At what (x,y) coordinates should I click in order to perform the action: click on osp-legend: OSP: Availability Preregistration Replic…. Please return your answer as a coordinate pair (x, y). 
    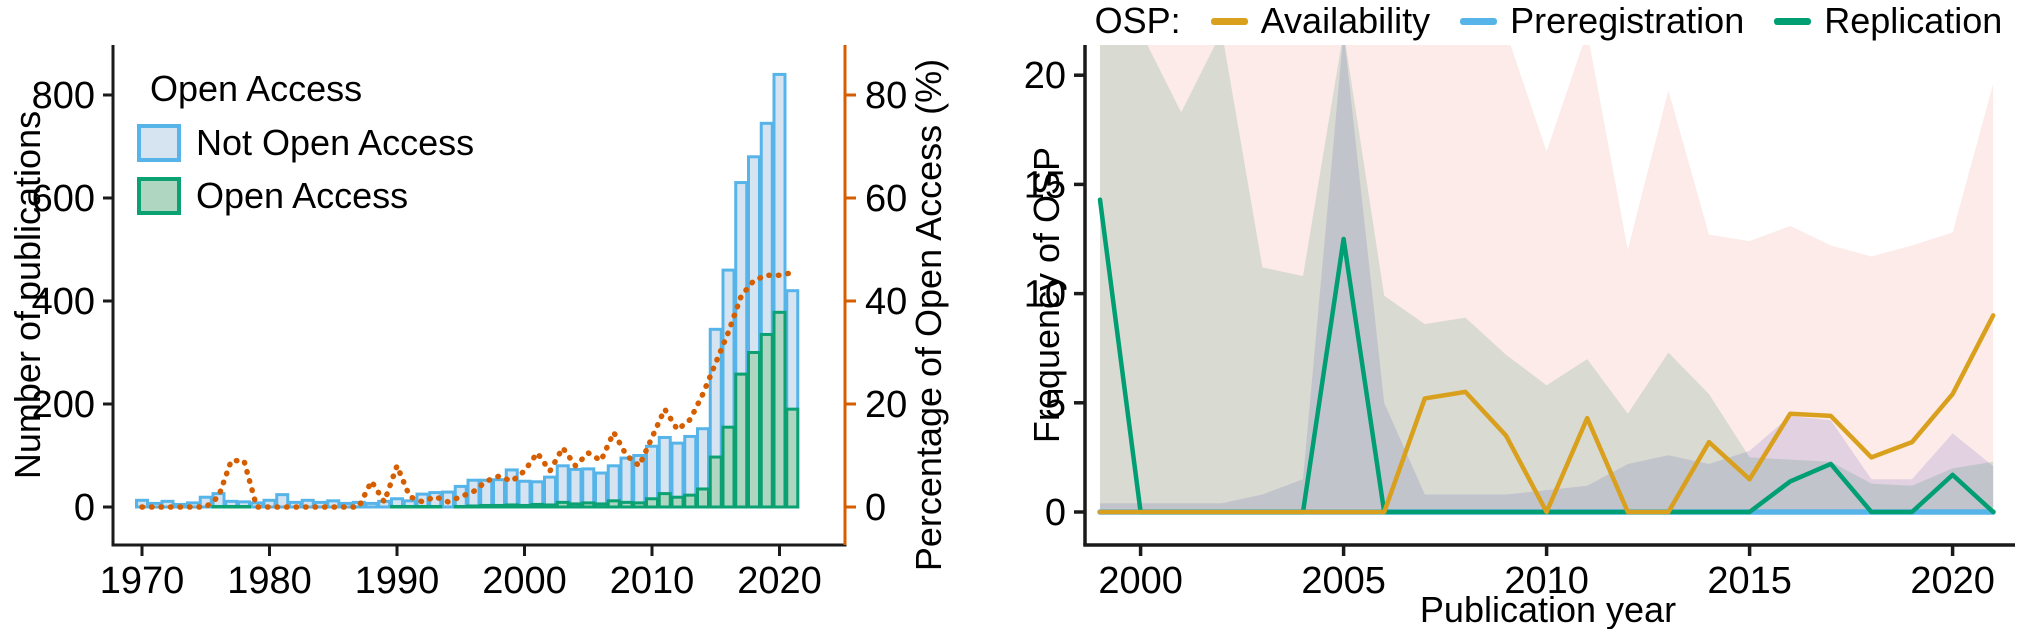
    Looking at the image, I should click on (1548, 21).